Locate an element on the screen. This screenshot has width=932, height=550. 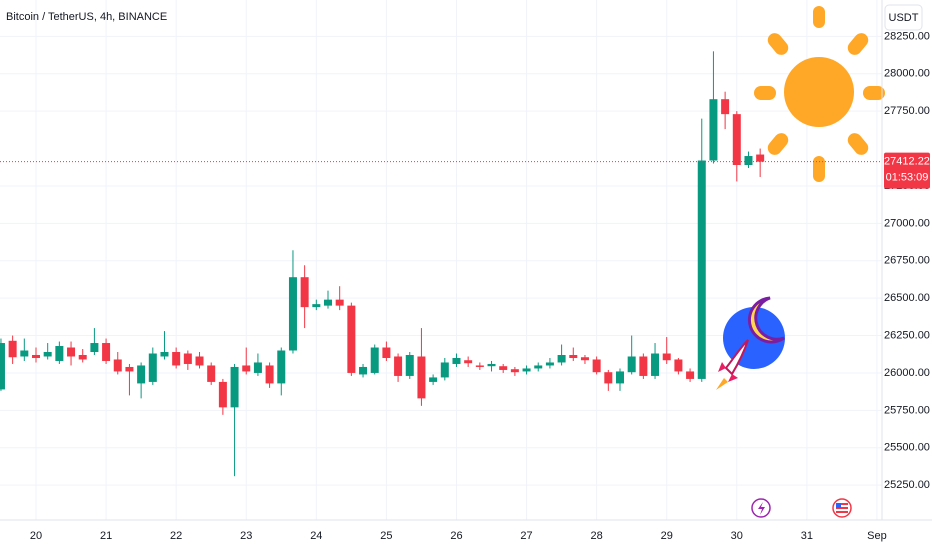
x-tick-label: 28 is located at coordinates (597, 536).